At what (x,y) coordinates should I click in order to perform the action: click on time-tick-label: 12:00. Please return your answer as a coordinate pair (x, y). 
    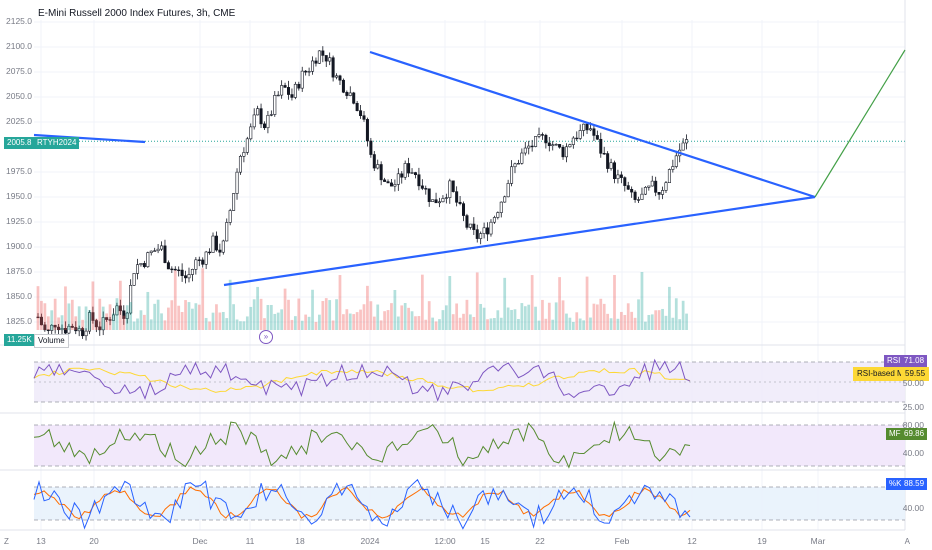
    Looking at the image, I should click on (445, 541).